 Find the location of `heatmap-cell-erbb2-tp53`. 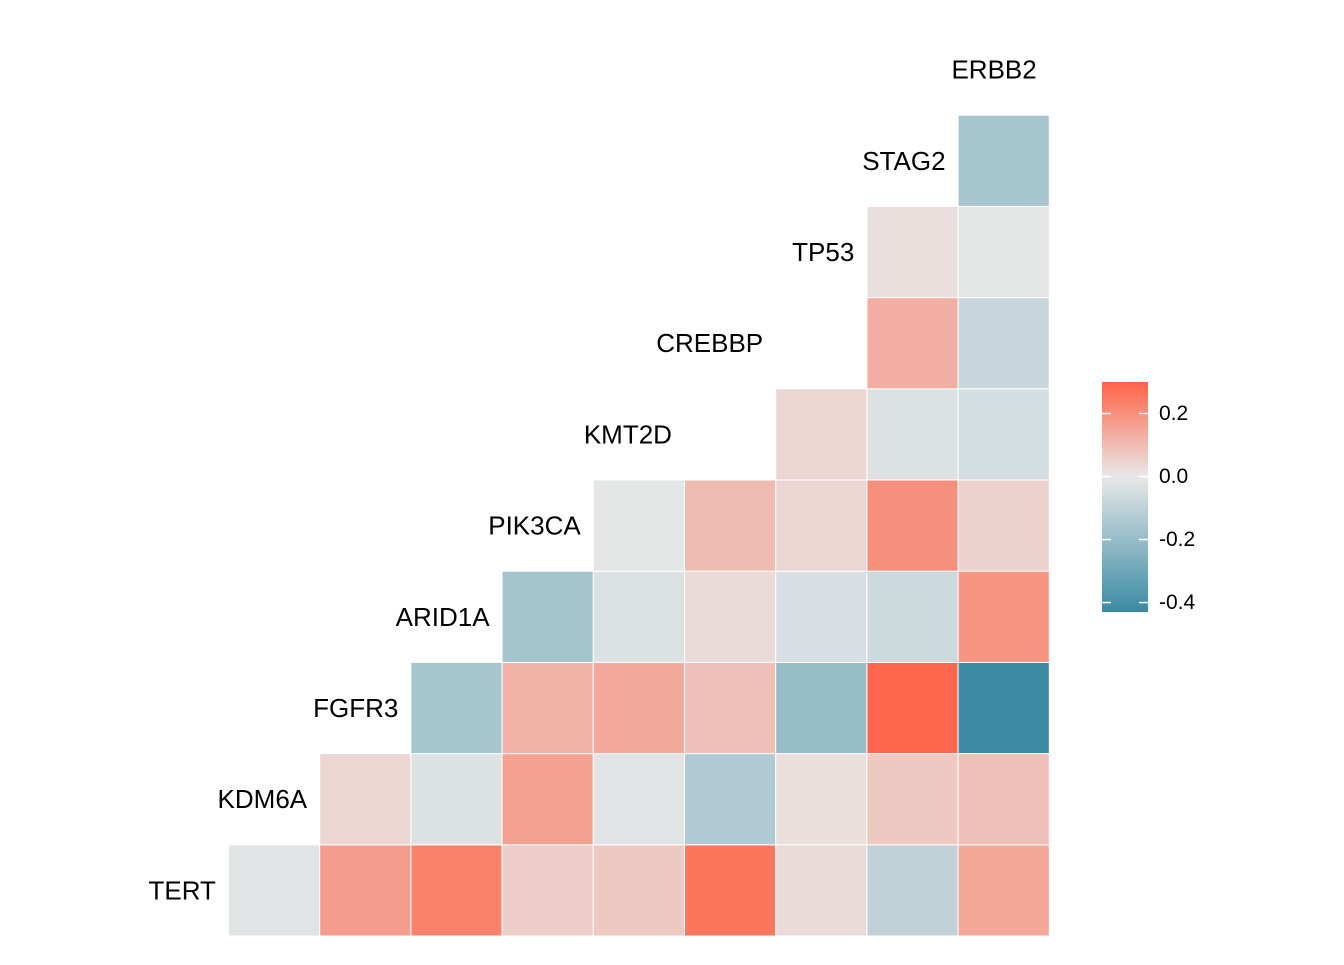

heatmap-cell-erbb2-tp53 is located at coordinates (1003, 252).